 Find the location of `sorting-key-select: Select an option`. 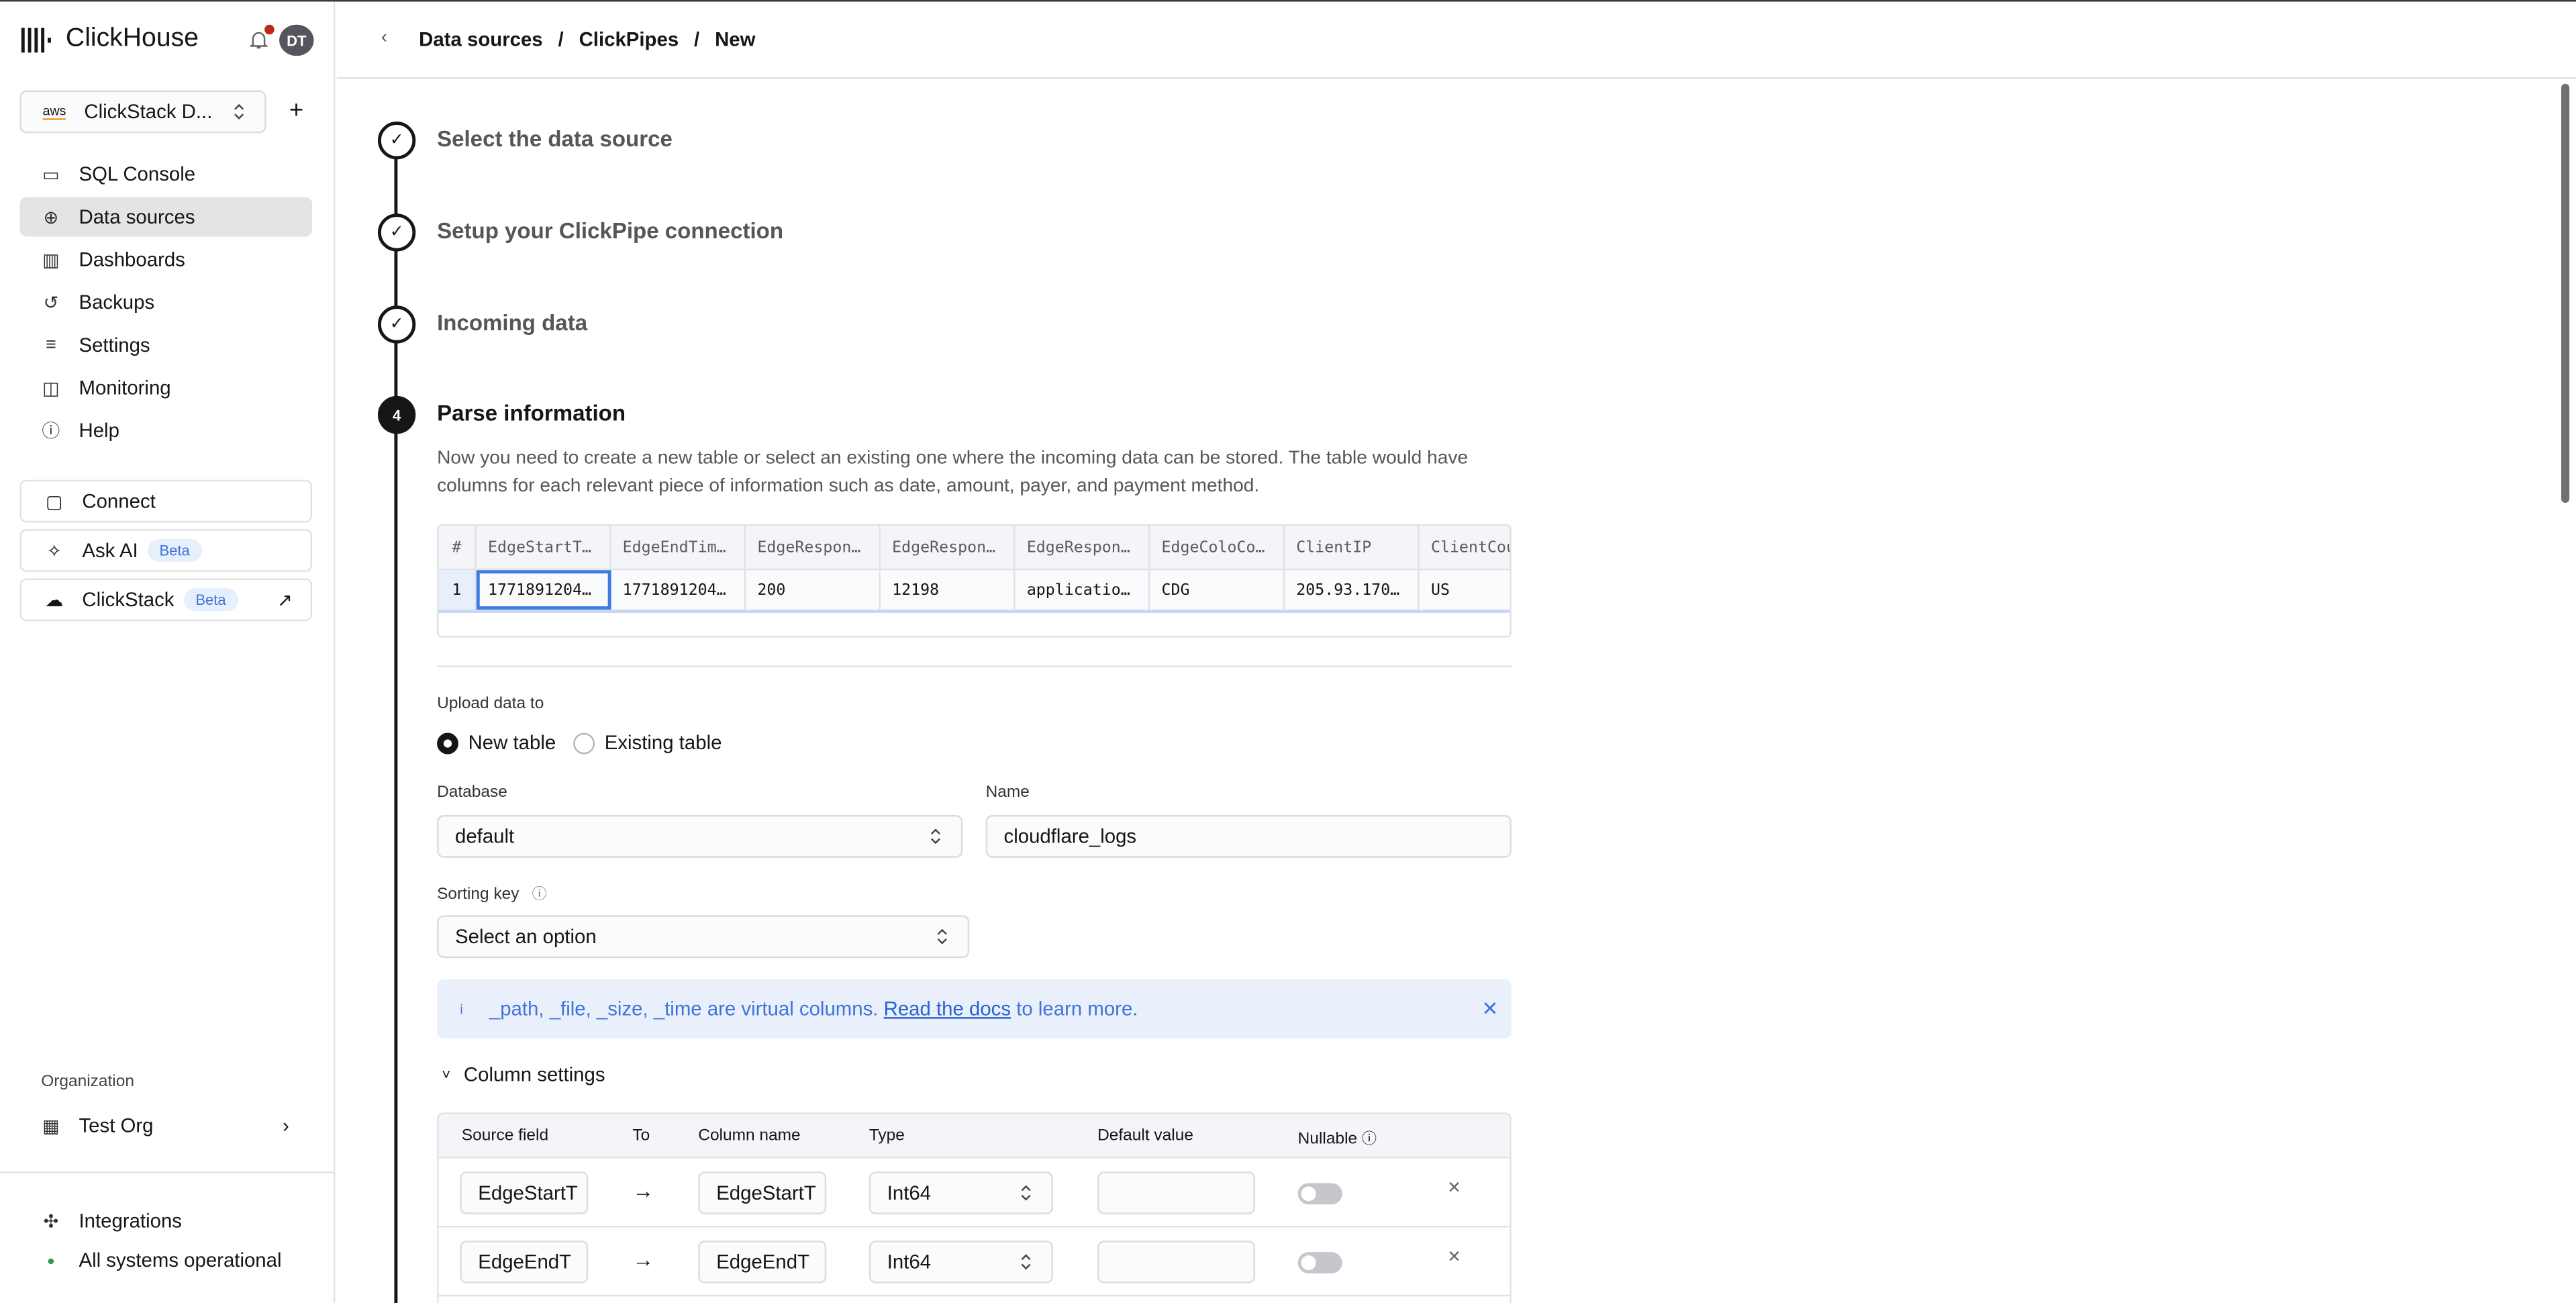

sorting-key-select: Select an option is located at coordinates (703, 937).